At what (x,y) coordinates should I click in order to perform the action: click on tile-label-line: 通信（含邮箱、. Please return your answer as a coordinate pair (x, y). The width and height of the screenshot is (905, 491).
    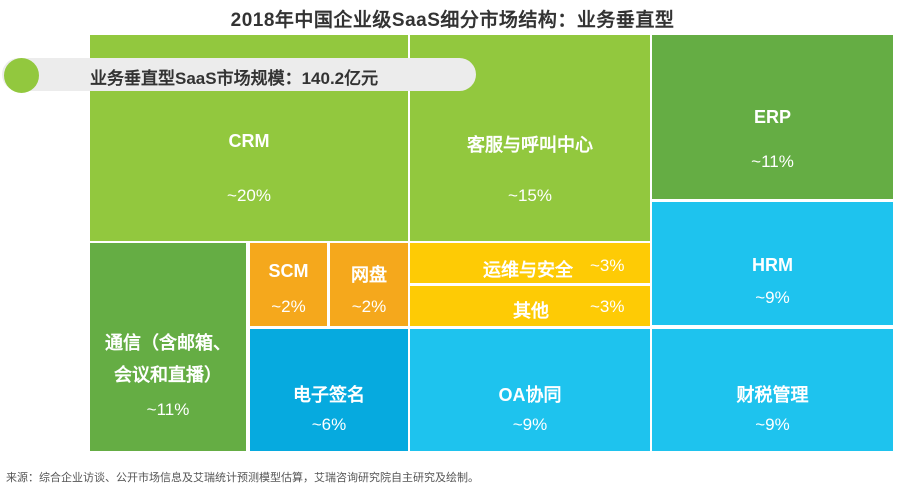
    Looking at the image, I should click on (168, 343).